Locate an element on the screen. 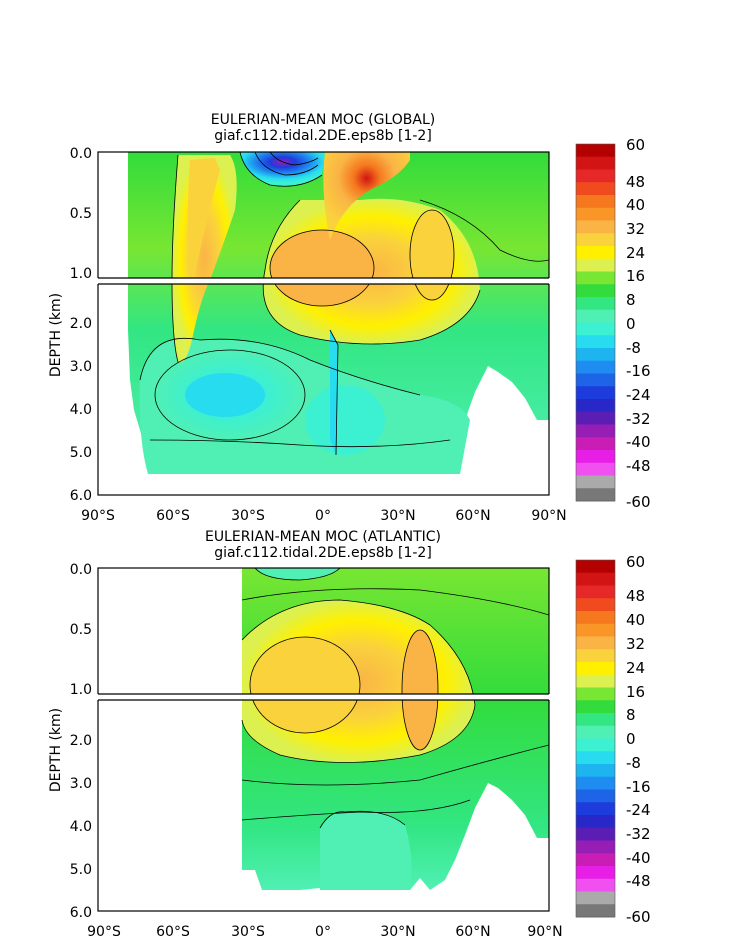 Image resolution: width=733 pixels, height=945 pixels. atlantic-deep-negative is located at coordinates (366, 850).